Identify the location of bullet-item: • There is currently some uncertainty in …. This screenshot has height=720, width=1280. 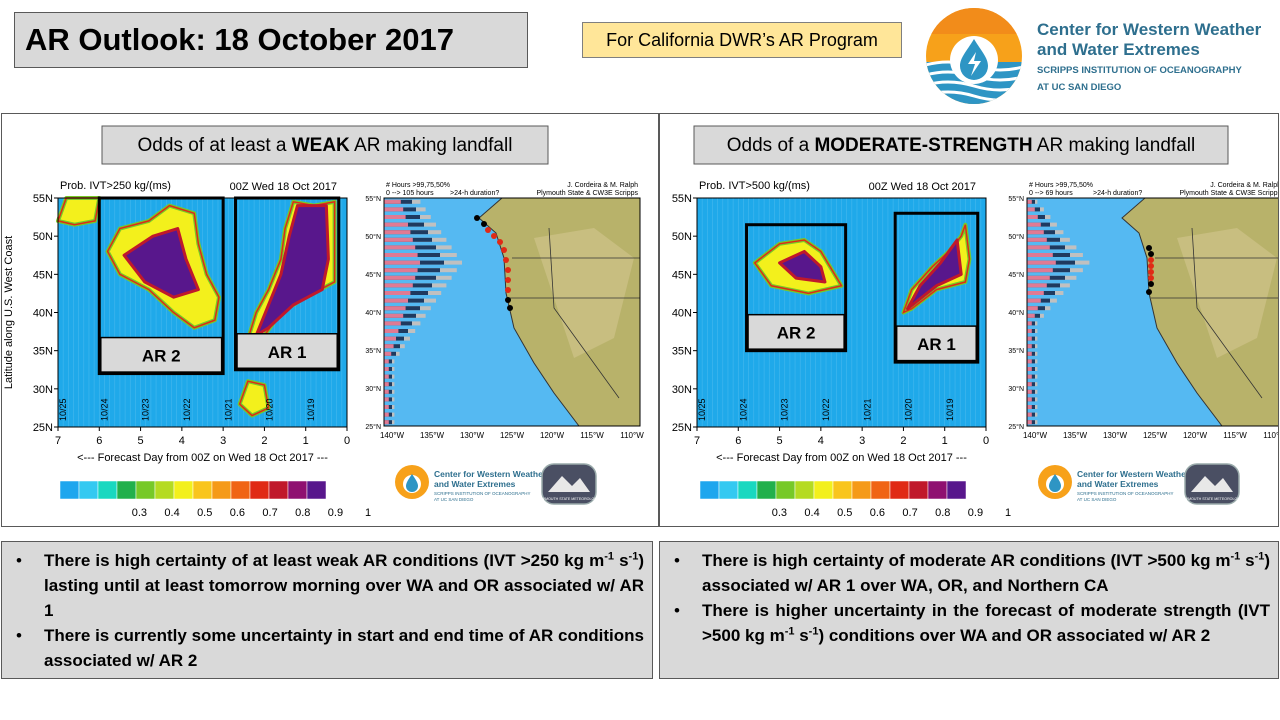
(327, 648).